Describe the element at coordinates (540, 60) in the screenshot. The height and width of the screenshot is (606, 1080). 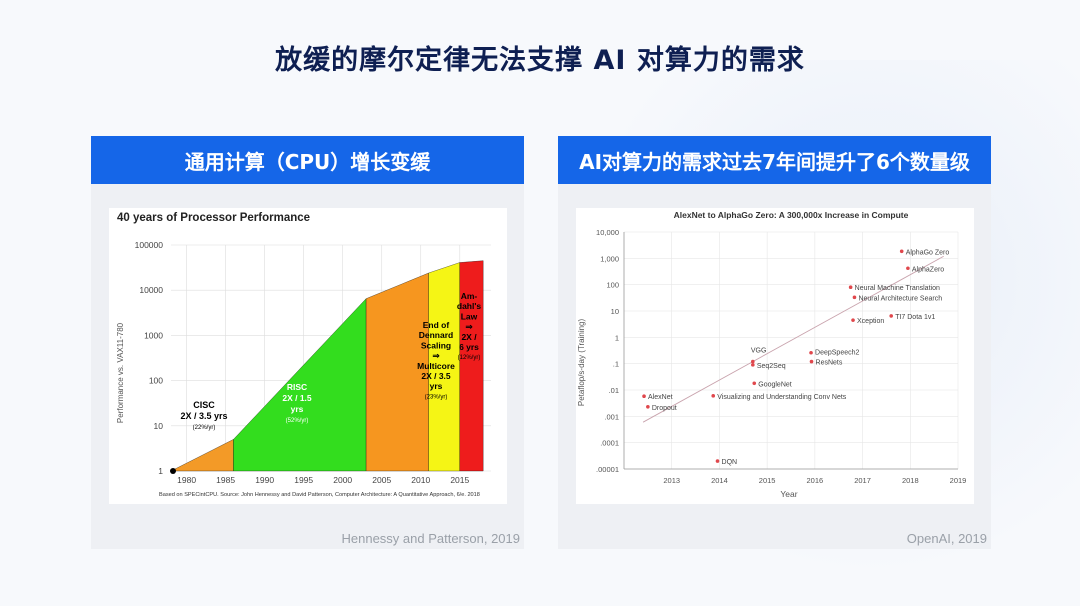
I see `page-title: 放缓的摩尔定律无法支撑 AI 对算力的需求` at that location.